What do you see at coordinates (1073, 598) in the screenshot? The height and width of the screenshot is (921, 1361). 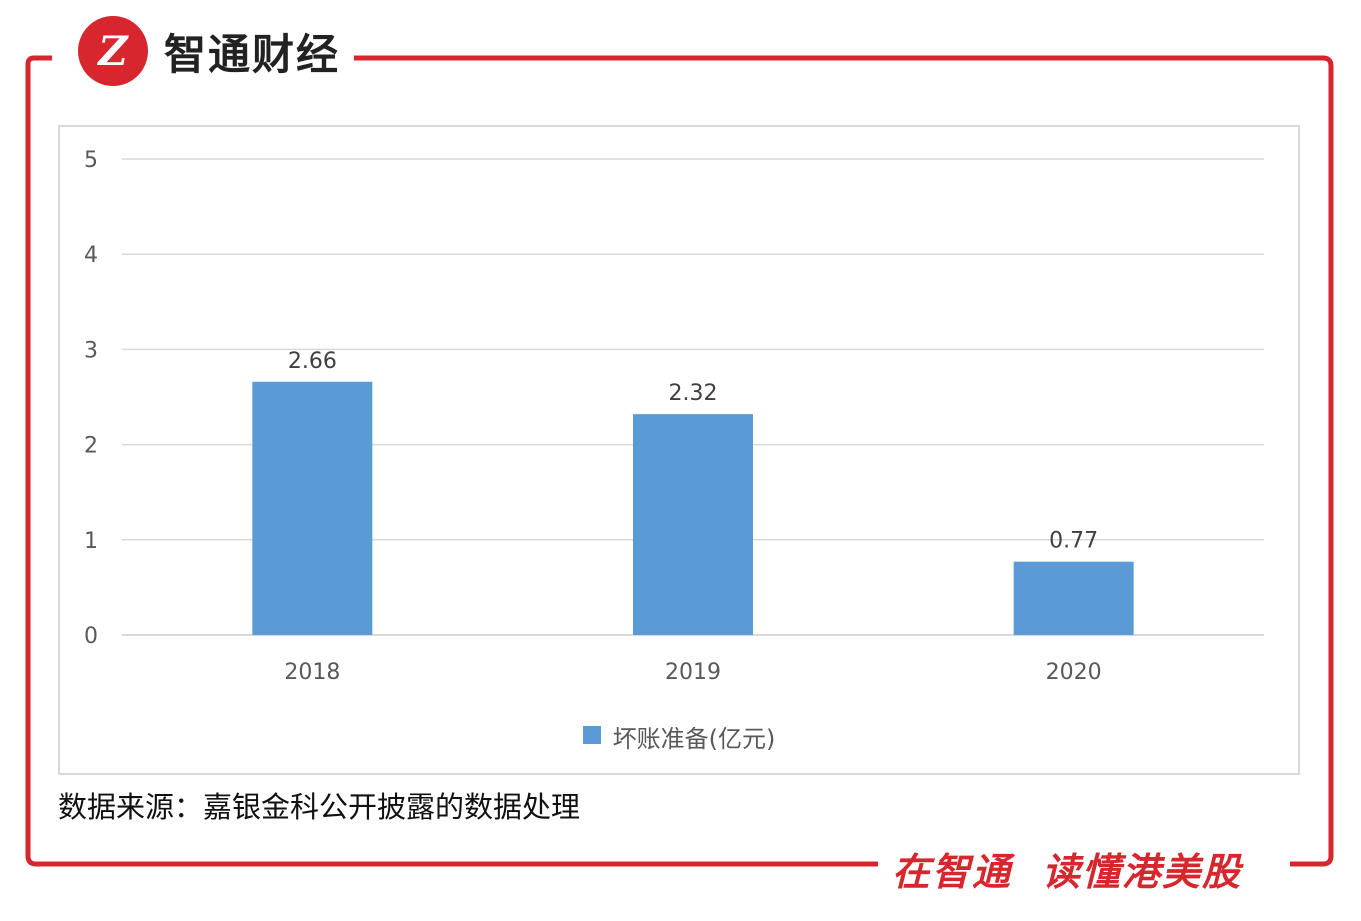 I see `bar-2020` at bounding box center [1073, 598].